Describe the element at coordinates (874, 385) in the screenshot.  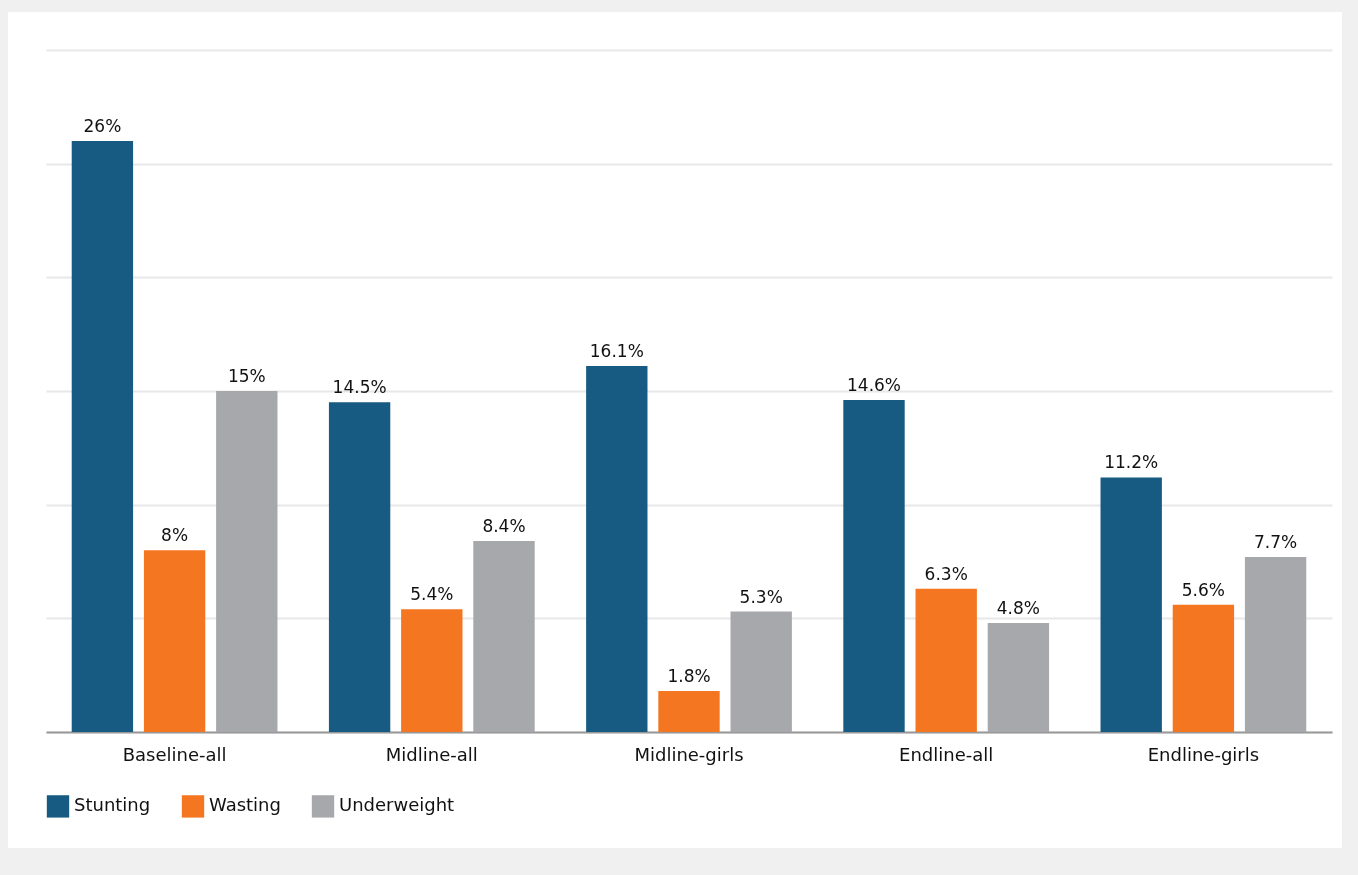
I see `data-label: 14.6%` at that location.